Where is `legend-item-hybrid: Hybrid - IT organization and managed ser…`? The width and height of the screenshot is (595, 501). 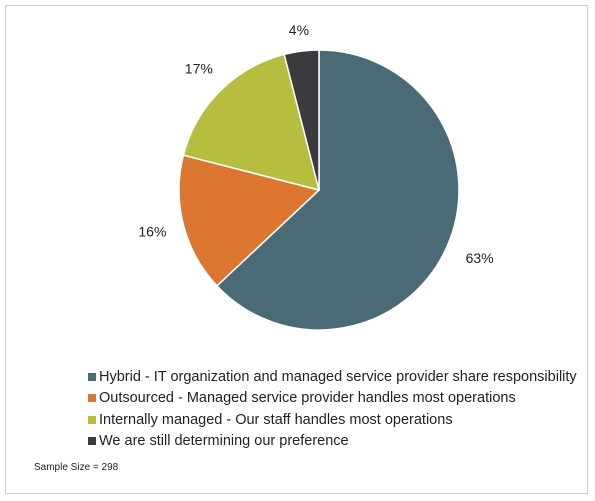
legend-item-hybrid: Hybrid - IT organization and managed ser… is located at coordinates (332, 377).